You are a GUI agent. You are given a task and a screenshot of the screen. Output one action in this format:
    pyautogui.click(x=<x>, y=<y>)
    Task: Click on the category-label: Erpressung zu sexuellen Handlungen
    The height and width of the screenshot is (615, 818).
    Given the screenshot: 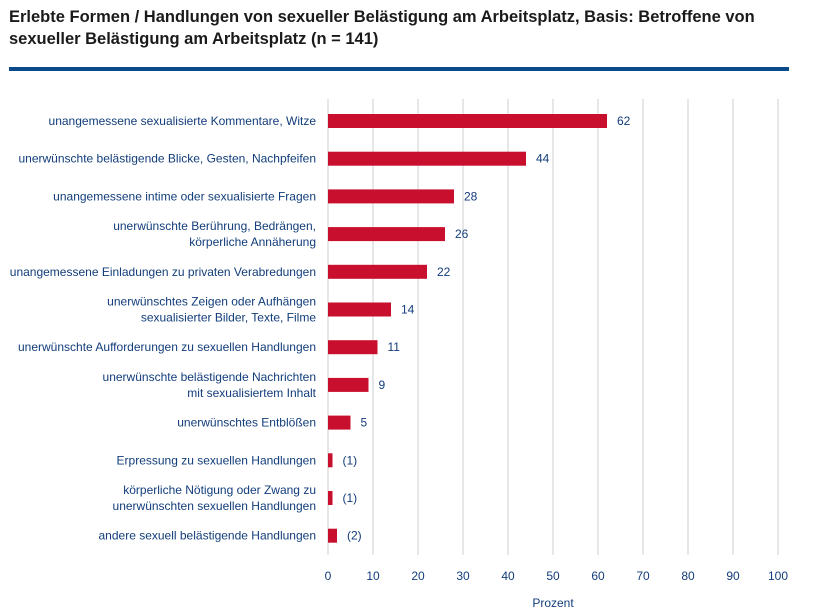 What is the action you would take?
    pyautogui.click(x=216, y=460)
    